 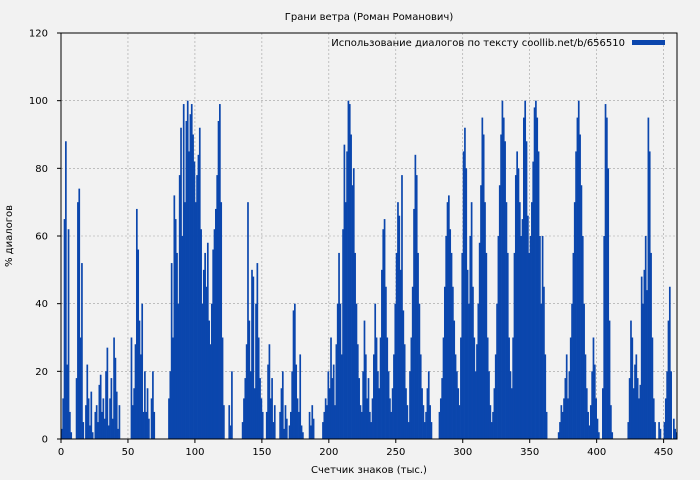 I want to click on y-tick-label: 60, so click(x=41, y=237).